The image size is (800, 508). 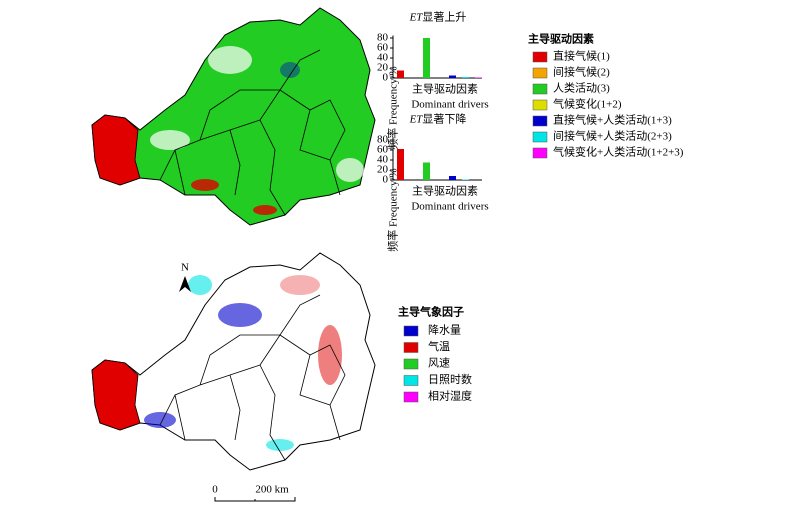 What do you see at coordinates (431, 312) in the screenshot?
I see `legend-title: 主导气象因子` at bounding box center [431, 312].